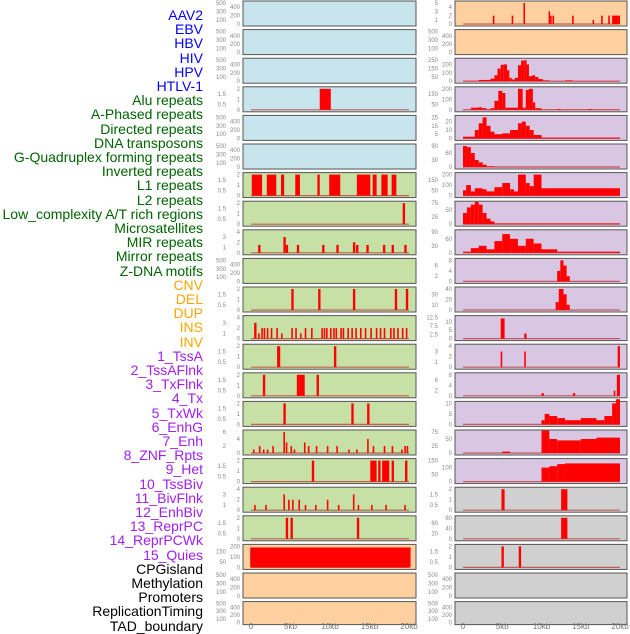  I want to click on y-tick-label: 400, so click(235, 608).